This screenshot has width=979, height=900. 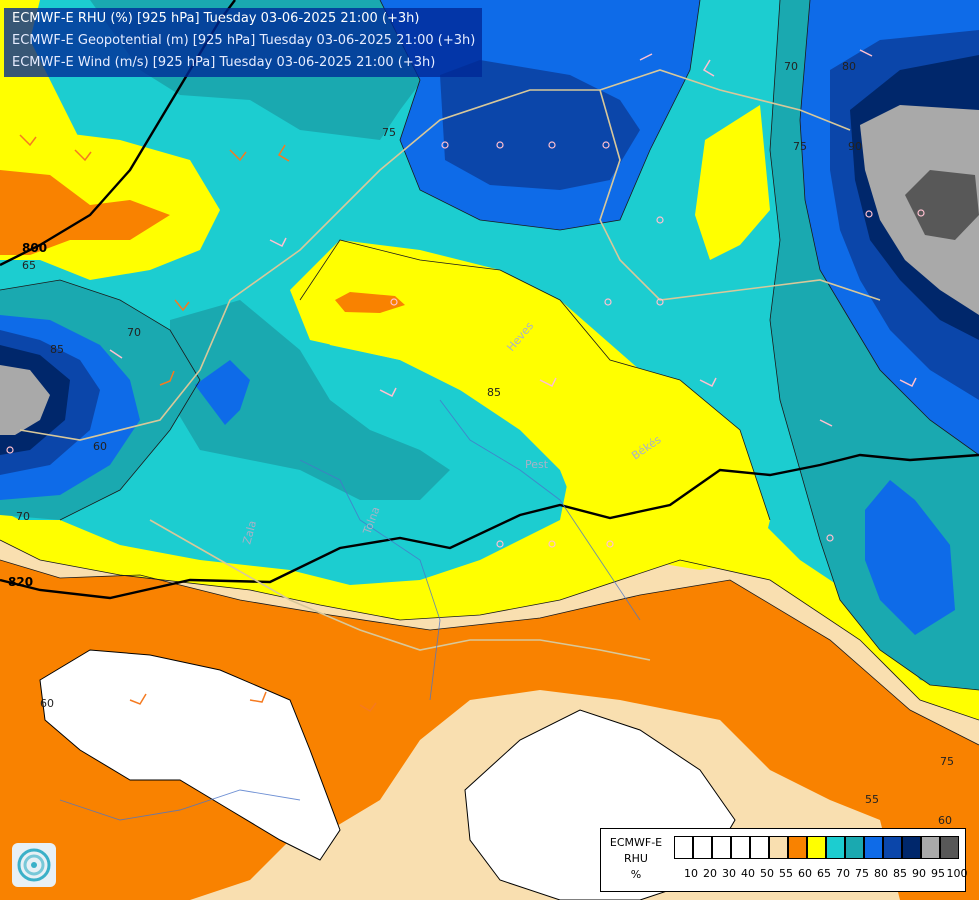 What do you see at coordinates (872, 799) in the screenshot?
I see `contour-label: 55` at bounding box center [872, 799].